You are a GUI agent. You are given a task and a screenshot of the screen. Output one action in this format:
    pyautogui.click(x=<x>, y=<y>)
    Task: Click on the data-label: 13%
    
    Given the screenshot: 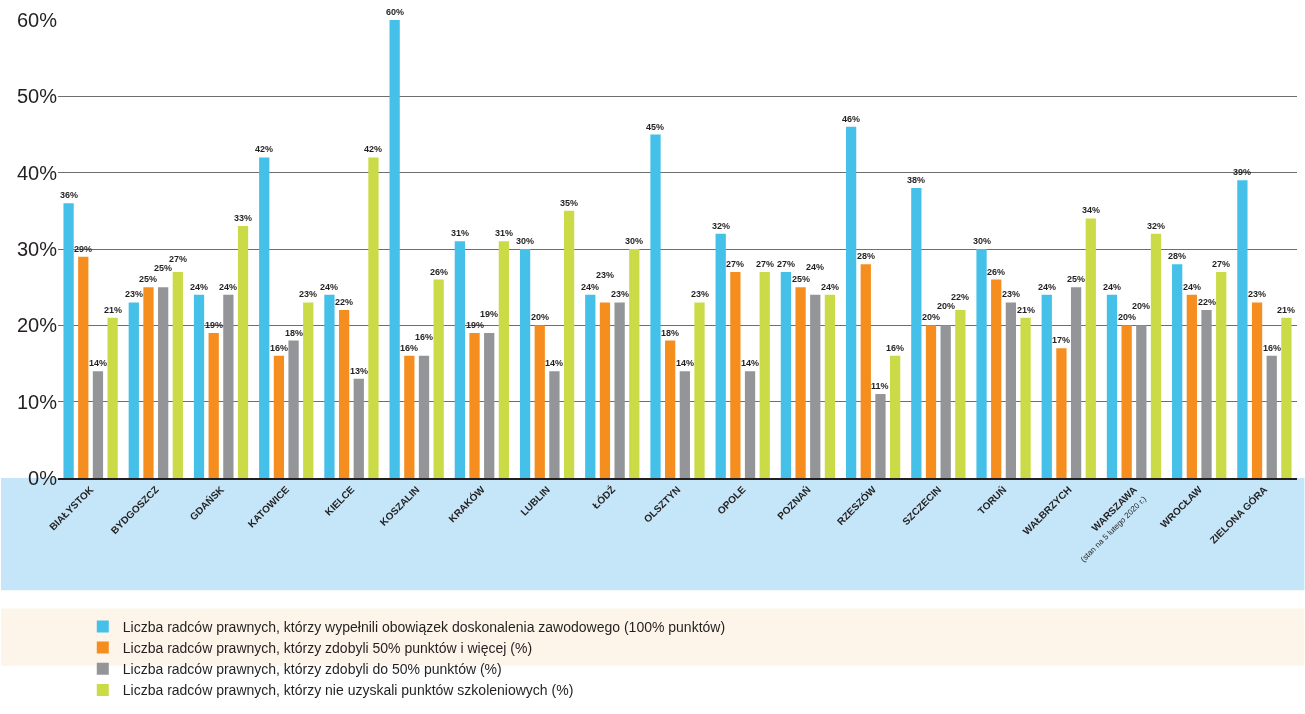 What is the action you would take?
    pyautogui.click(x=359, y=371)
    